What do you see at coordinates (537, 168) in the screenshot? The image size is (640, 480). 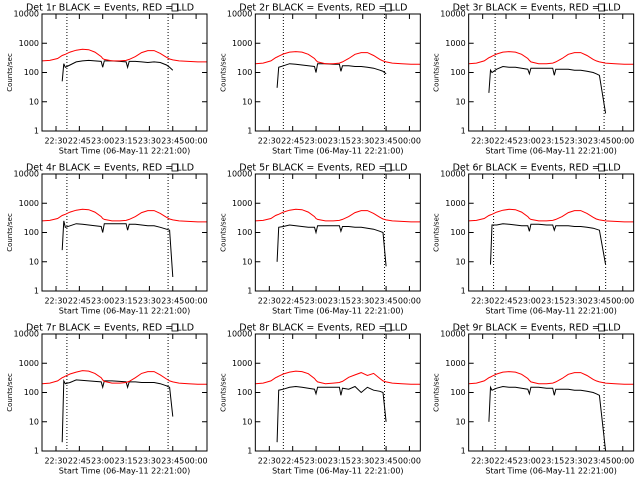 I see `chart-title: Det 6r BLACK = Events, RED = LLD` at bounding box center [537, 168].